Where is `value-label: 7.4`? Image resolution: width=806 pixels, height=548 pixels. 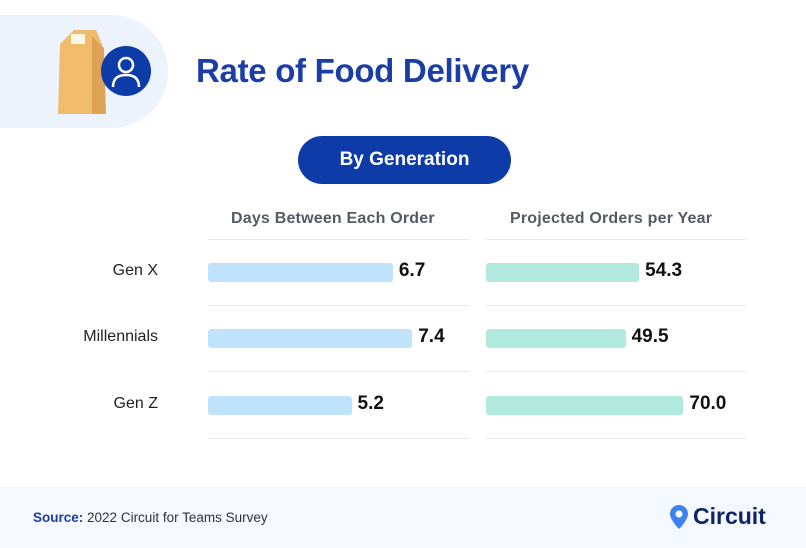 value-label: 7.4 is located at coordinates (431, 336).